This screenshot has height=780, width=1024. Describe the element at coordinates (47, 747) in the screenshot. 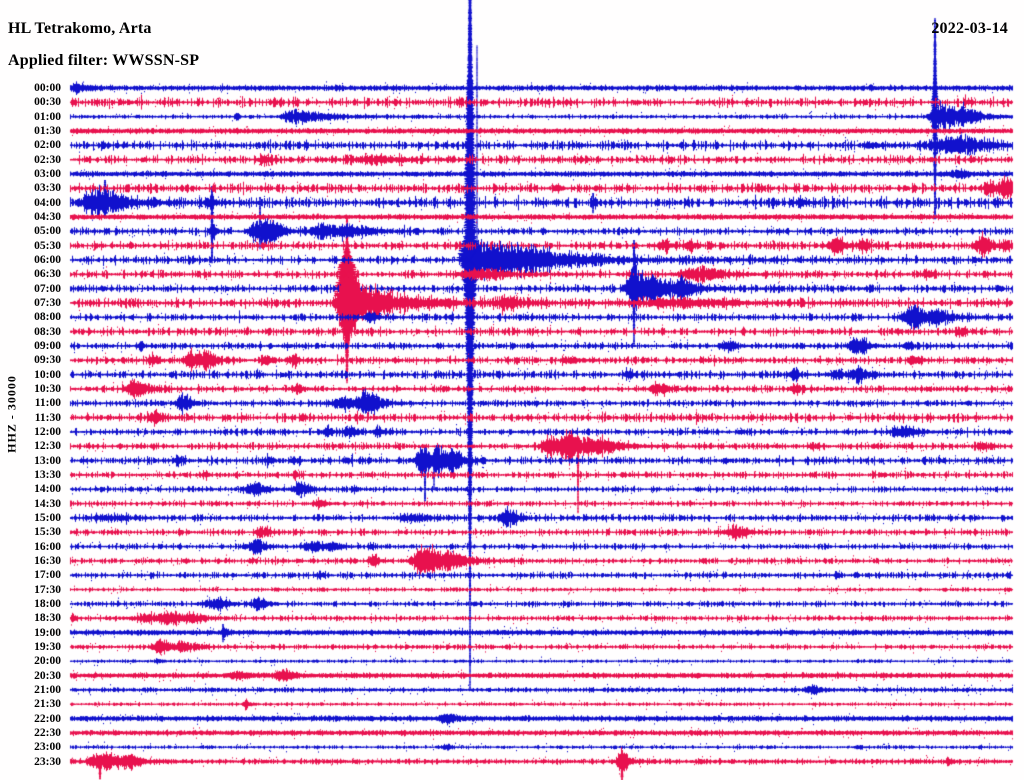

I see `time-label: 23:00` at that location.